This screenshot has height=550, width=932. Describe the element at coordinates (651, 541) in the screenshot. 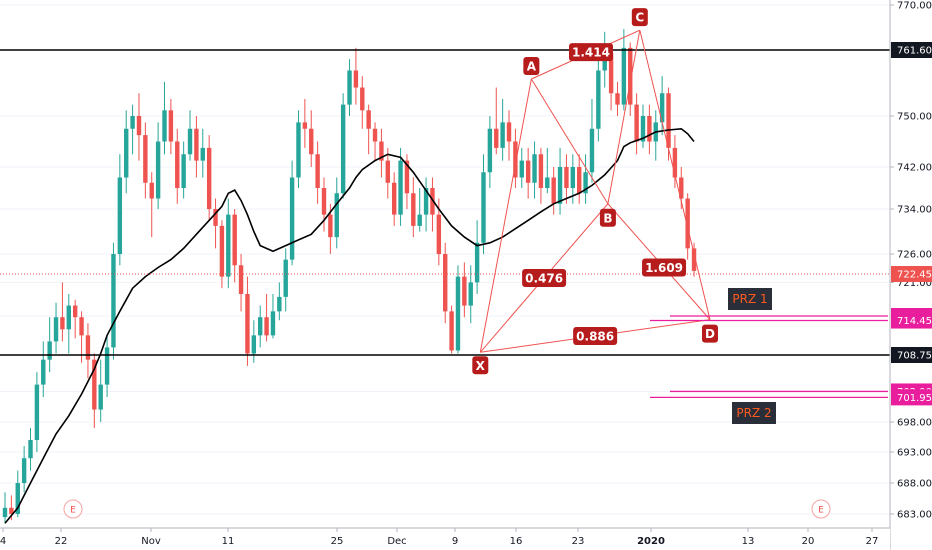

I see `time-tick-label: 2020` at that location.